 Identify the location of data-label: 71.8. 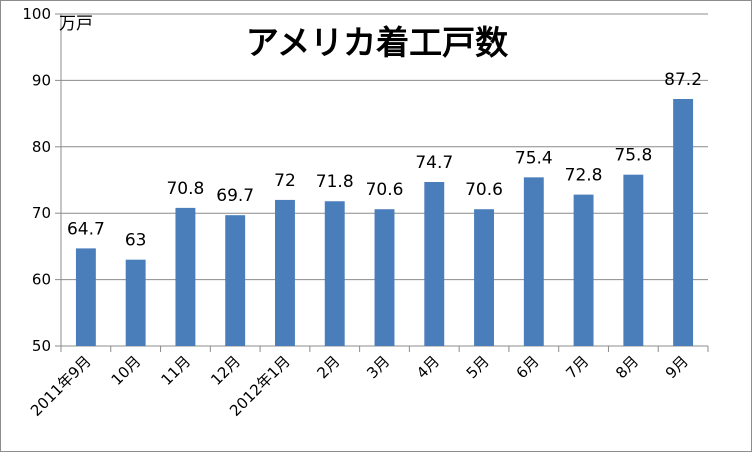
(335, 182).